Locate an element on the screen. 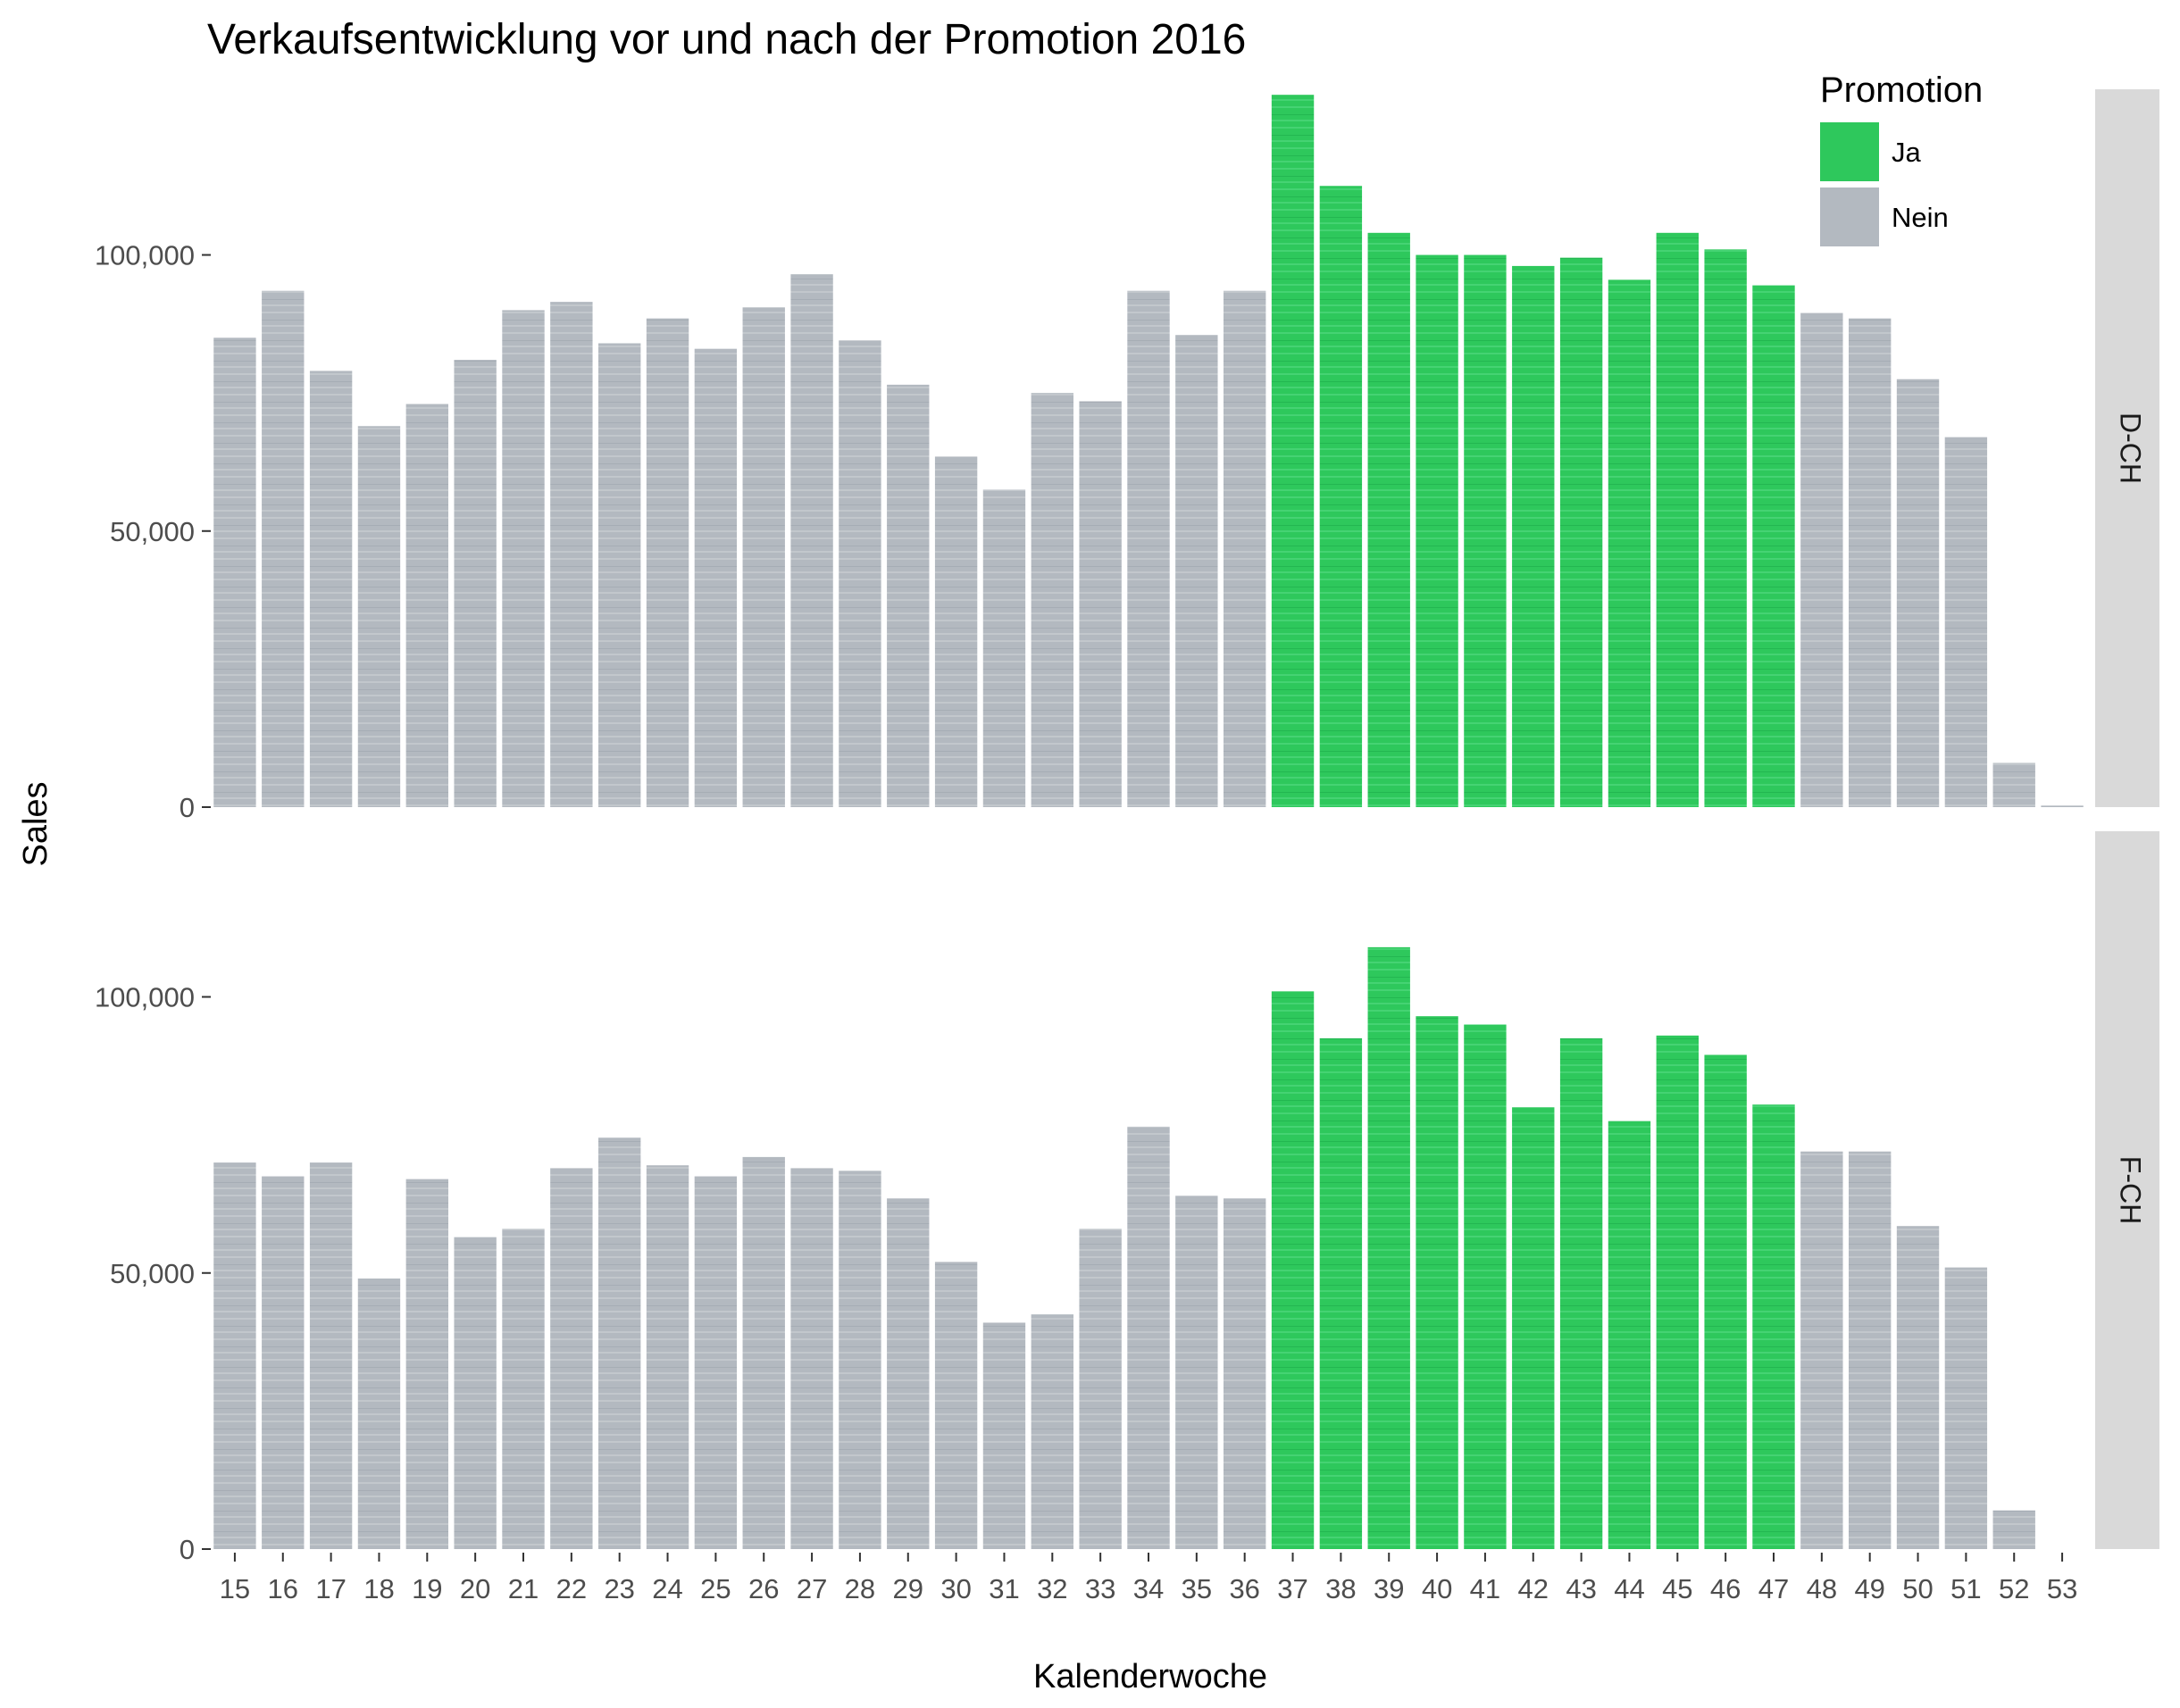 The height and width of the screenshot is (1708, 2180). bar-d-ch-kw20 is located at coordinates (475, 583).